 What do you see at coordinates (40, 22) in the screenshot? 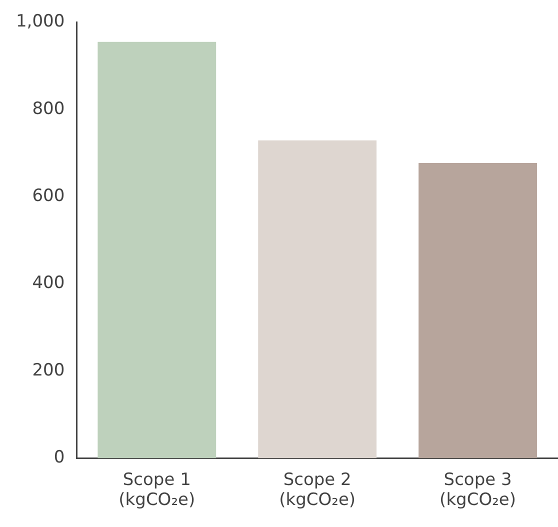
I see `y-tick-label: 1,000` at bounding box center [40, 22].